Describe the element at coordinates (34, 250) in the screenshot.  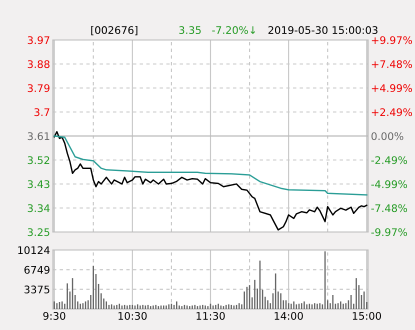
I see `y-tick-label: 10124` at that location.